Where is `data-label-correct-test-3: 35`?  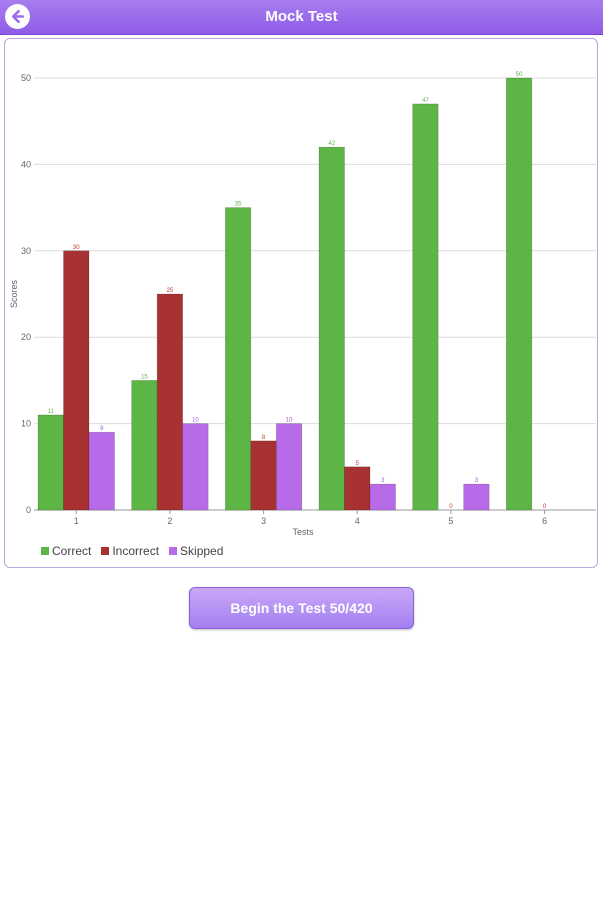
data-label-correct-test-3: 35 is located at coordinates (238, 205).